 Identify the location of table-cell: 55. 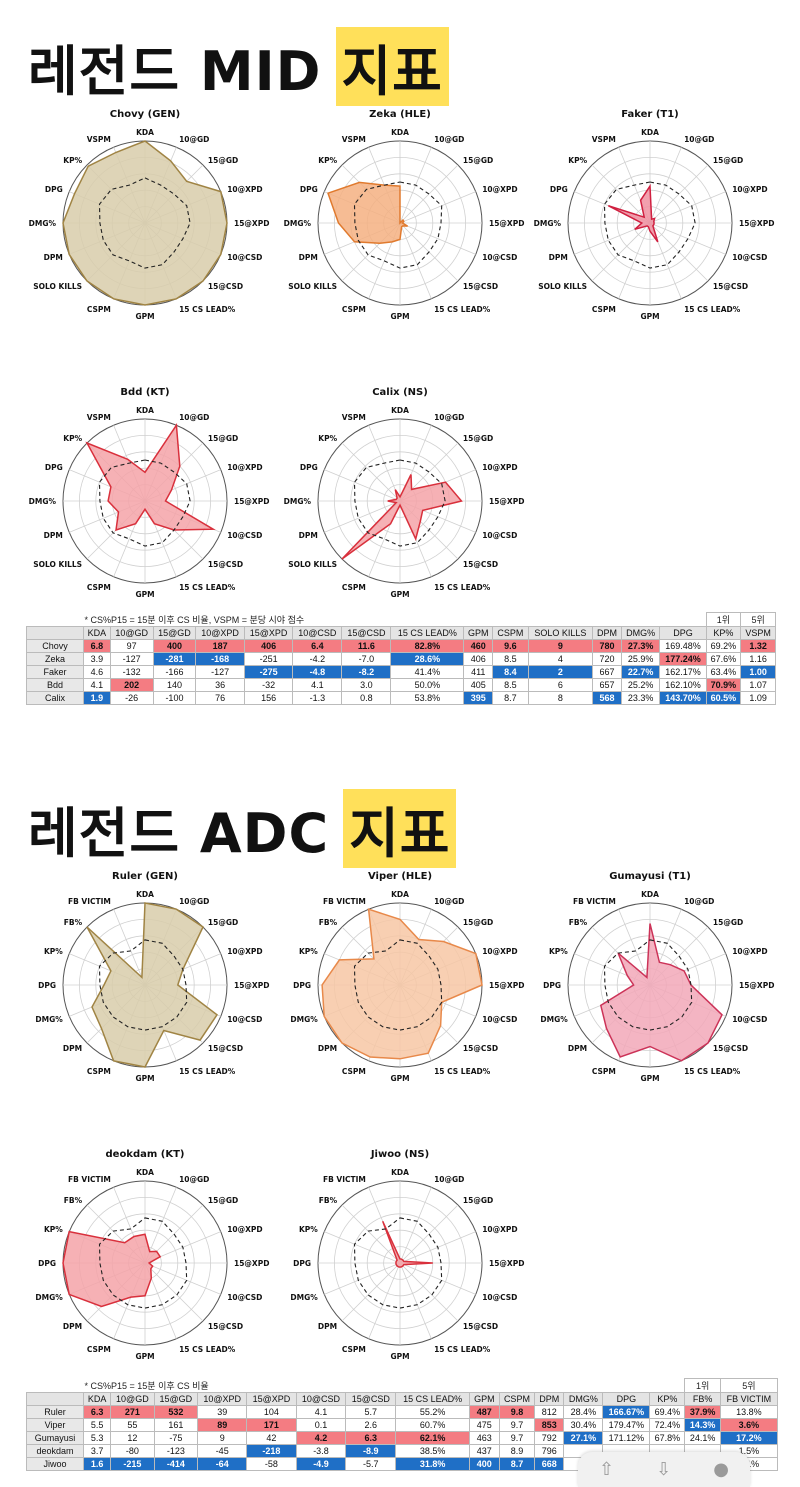
(132, 1425).